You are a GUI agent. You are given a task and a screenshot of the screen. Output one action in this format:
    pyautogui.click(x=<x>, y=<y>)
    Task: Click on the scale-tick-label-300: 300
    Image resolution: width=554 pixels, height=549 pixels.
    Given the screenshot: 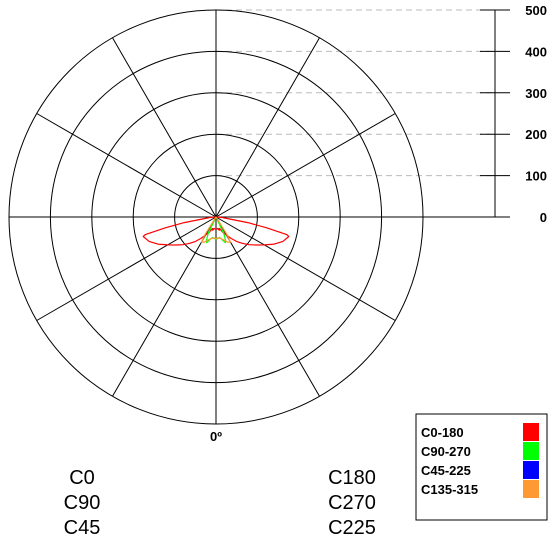 What is the action you would take?
    pyautogui.click(x=536, y=93)
    